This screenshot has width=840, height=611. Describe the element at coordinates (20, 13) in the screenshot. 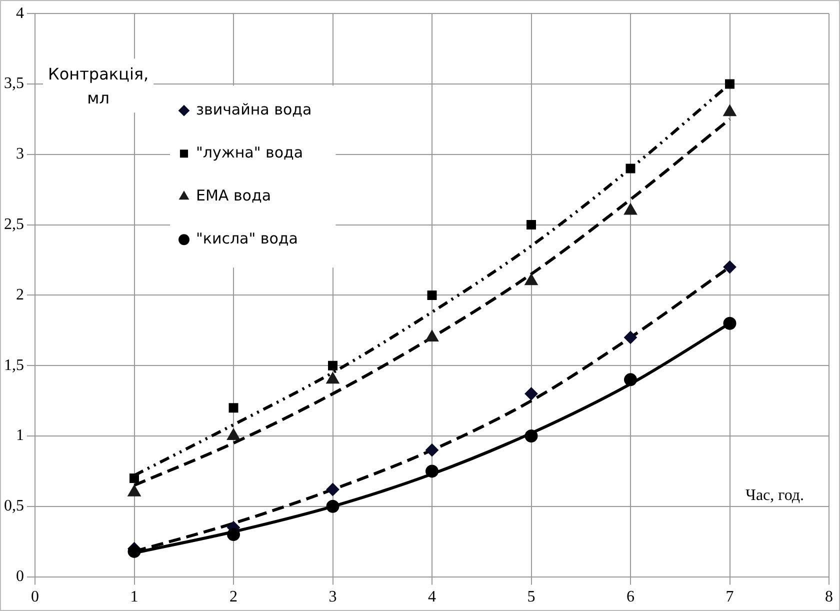

I see `y-tick-label: 4` at that location.